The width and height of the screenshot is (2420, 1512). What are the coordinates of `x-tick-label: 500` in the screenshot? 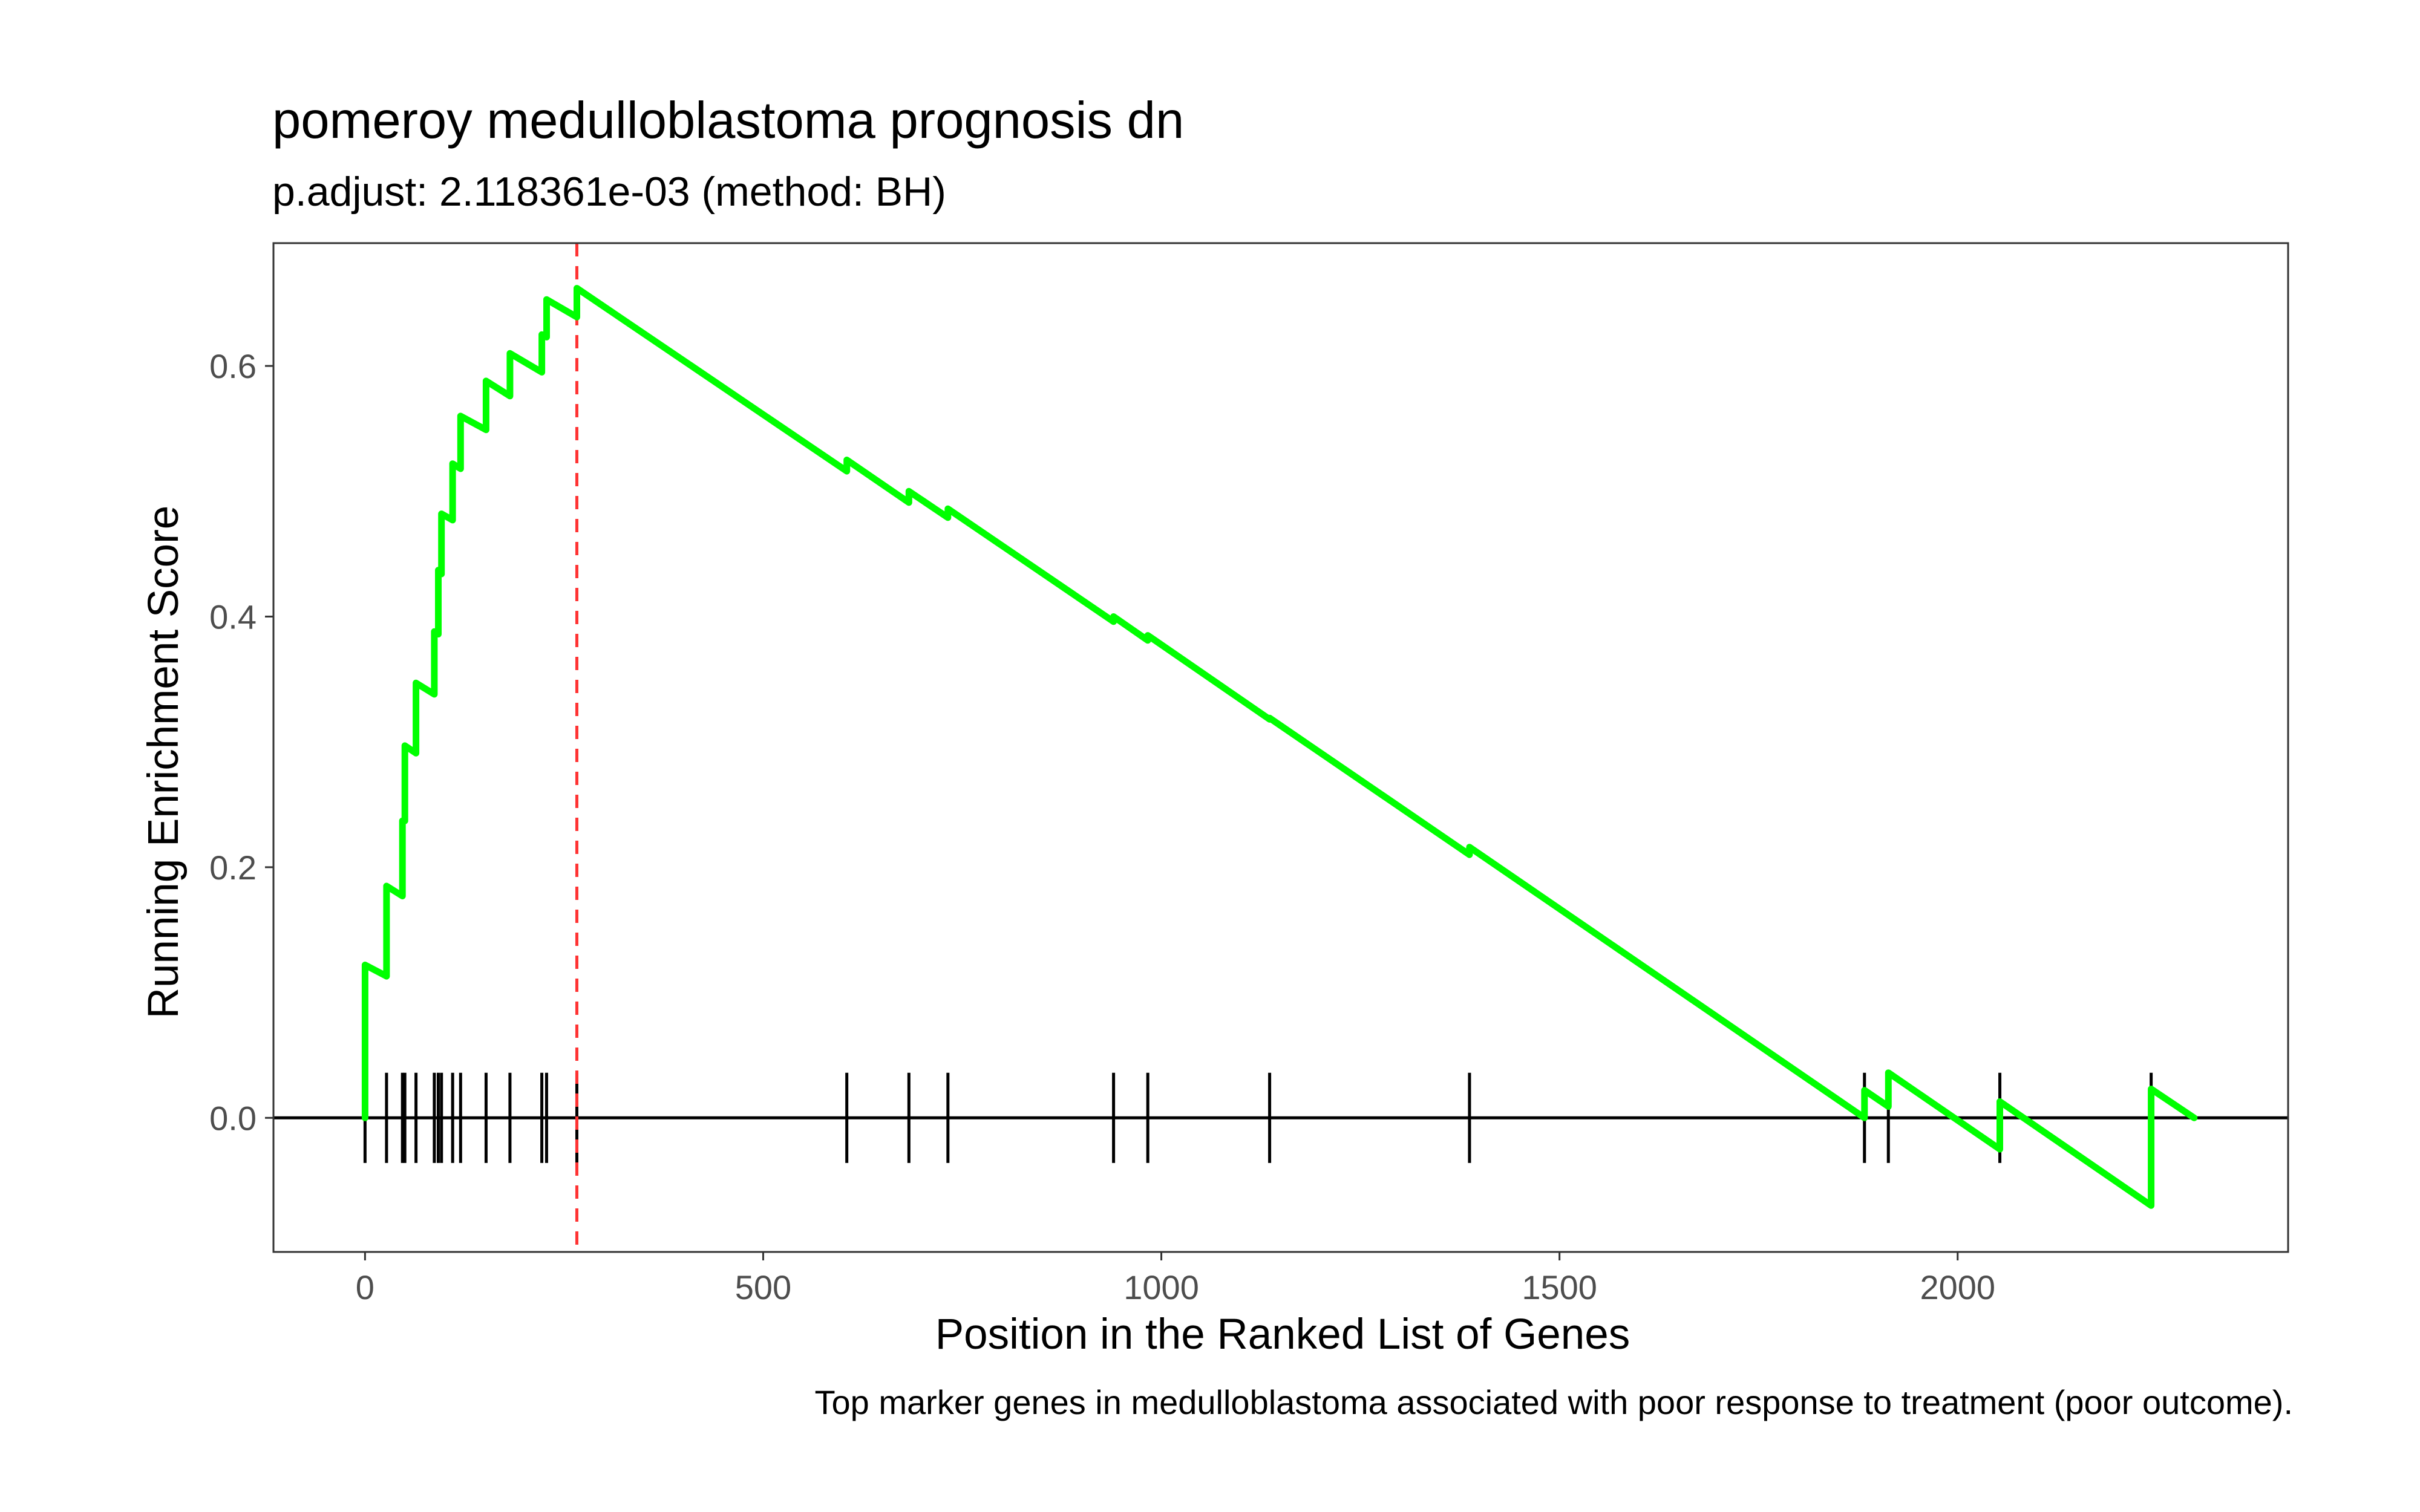 It's located at (763, 1287).